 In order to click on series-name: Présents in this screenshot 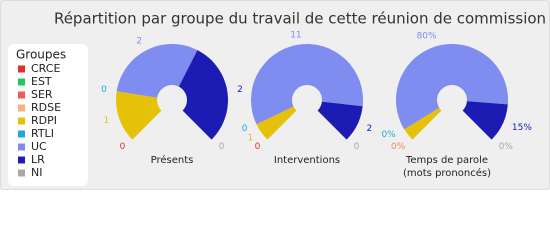, I will do `click(172, 160)`.